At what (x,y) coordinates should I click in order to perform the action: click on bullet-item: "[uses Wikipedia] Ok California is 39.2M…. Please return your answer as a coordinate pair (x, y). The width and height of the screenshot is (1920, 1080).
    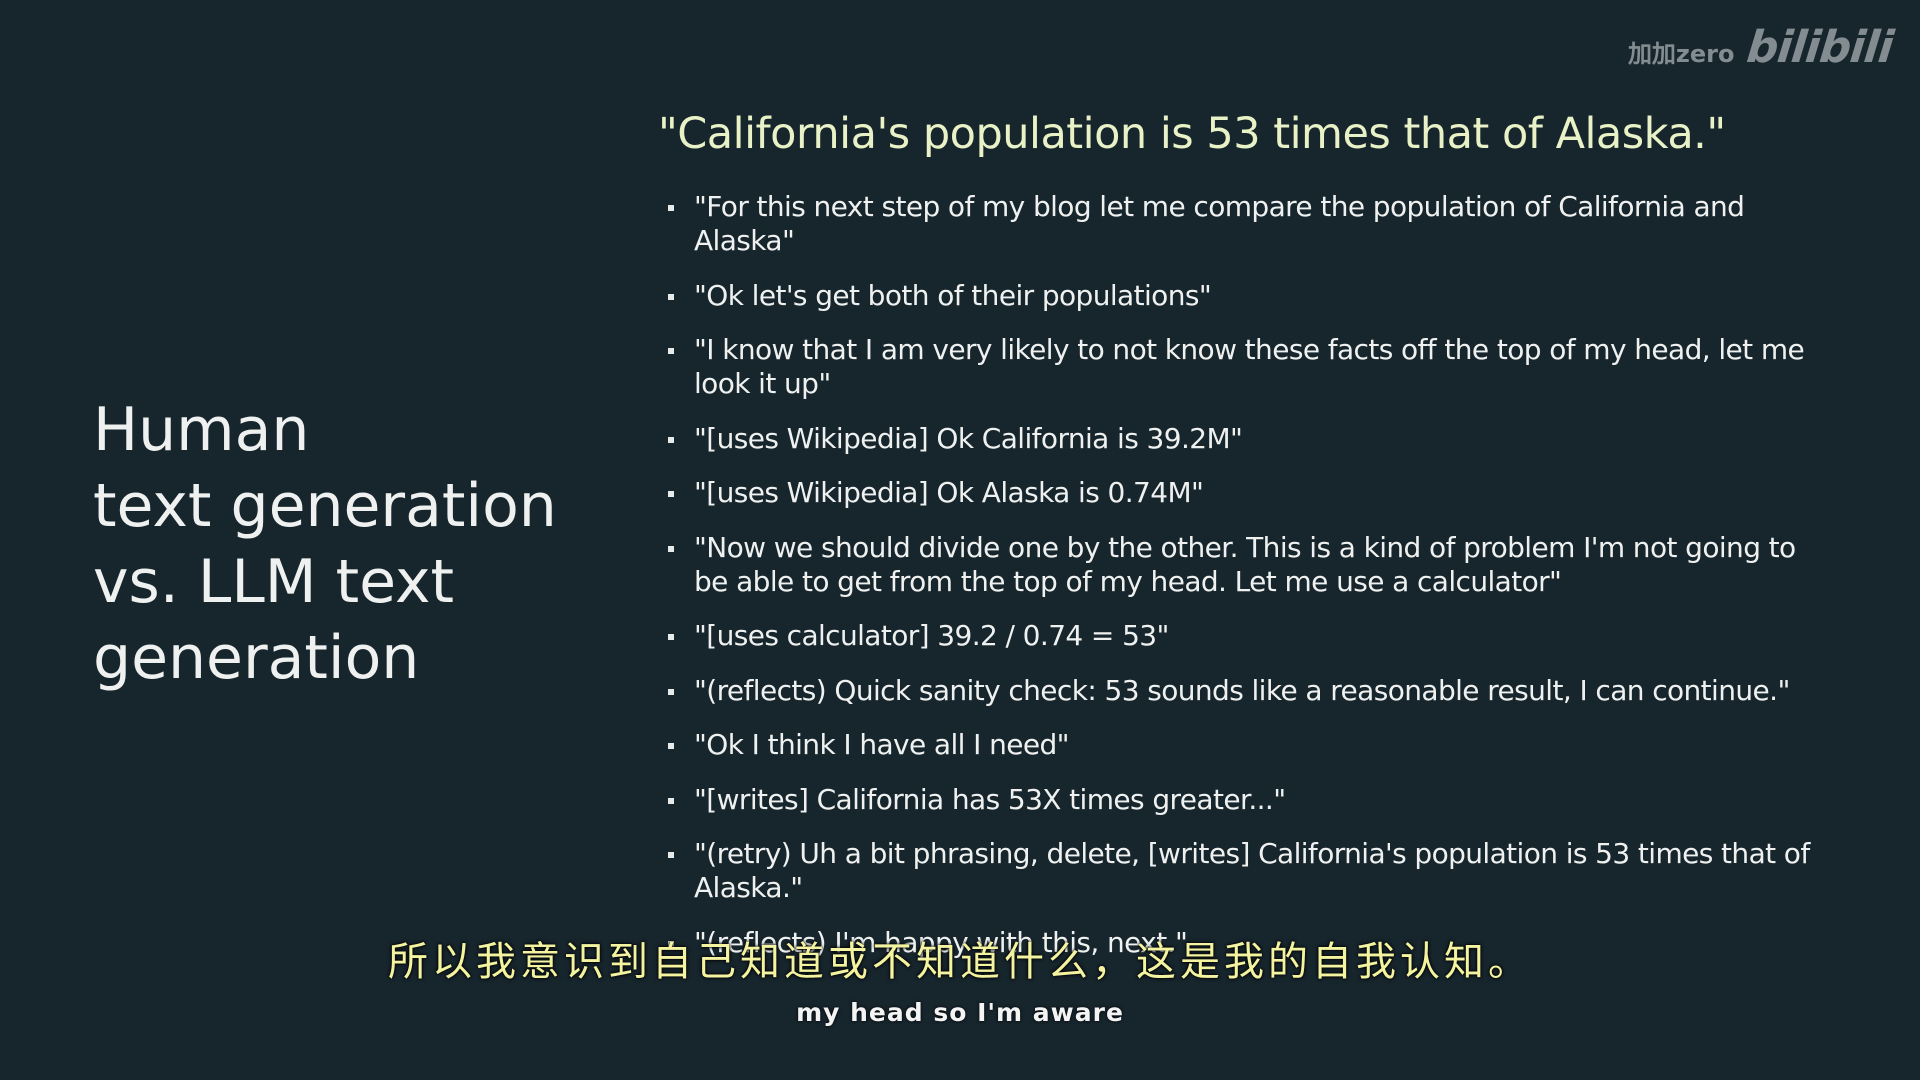
    Looking at the image, I should click on (1250, 439).